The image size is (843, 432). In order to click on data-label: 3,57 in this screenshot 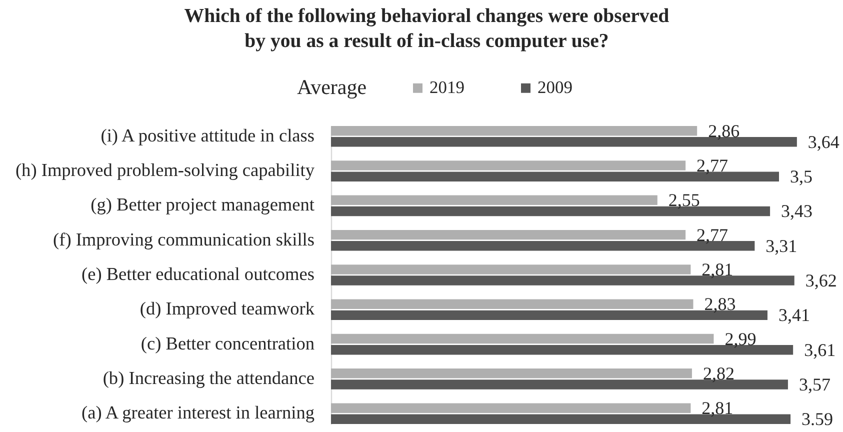, I will do `click(814, 384)`.